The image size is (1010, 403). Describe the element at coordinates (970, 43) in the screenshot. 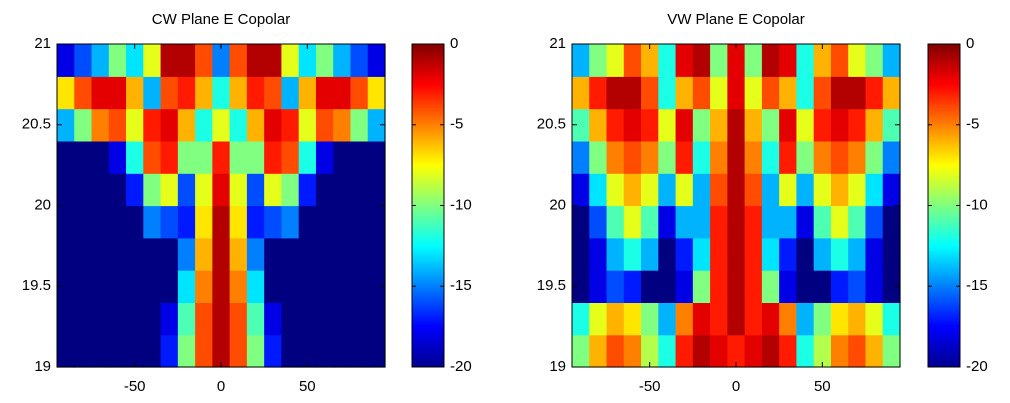

I see `colorbar-tick-label: 0` at that location.